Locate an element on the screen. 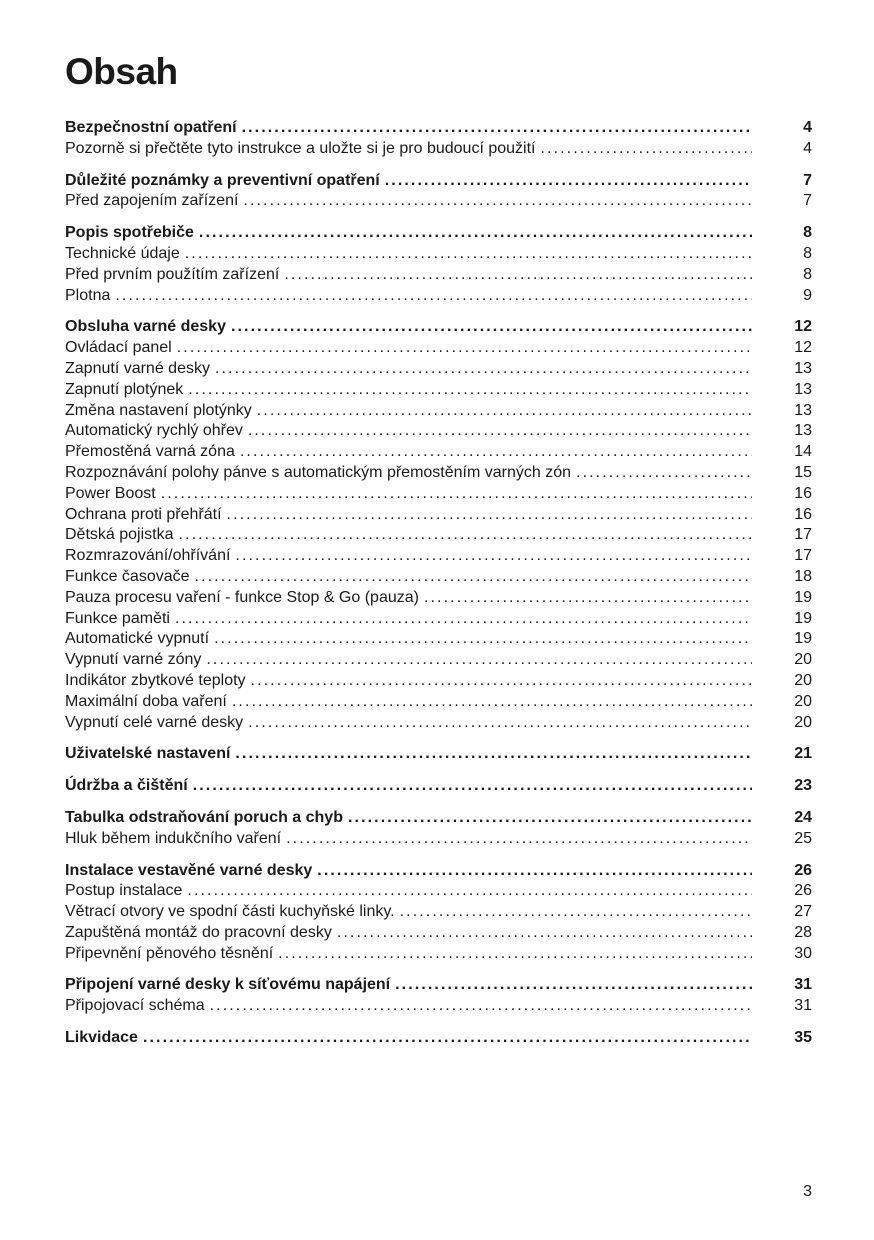  toc-entry-label: Postup instalace is located at coordinates (124, 891).